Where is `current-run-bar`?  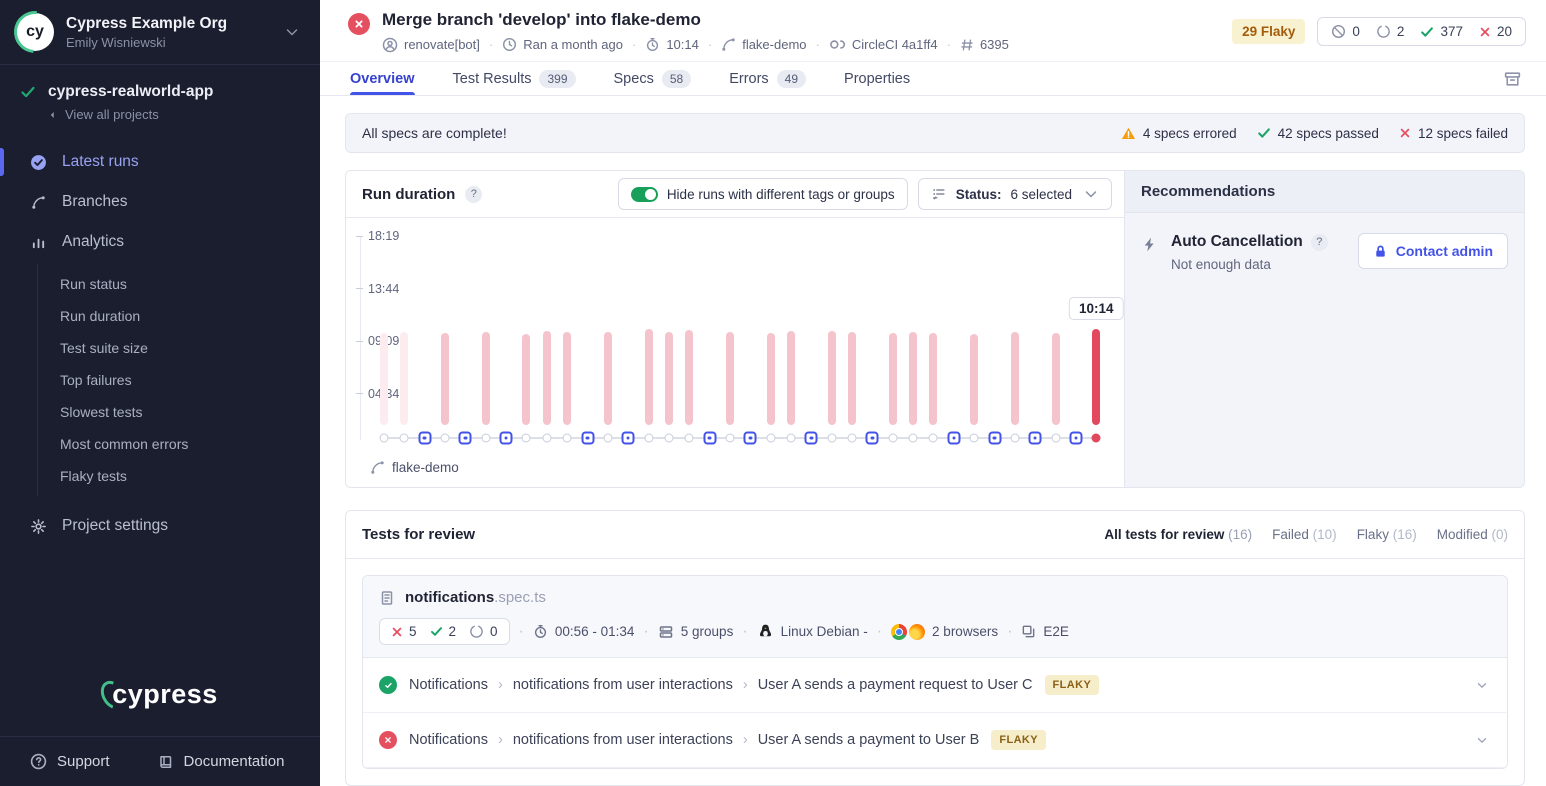 current-run-bar is located at coordinates (1096, 377).